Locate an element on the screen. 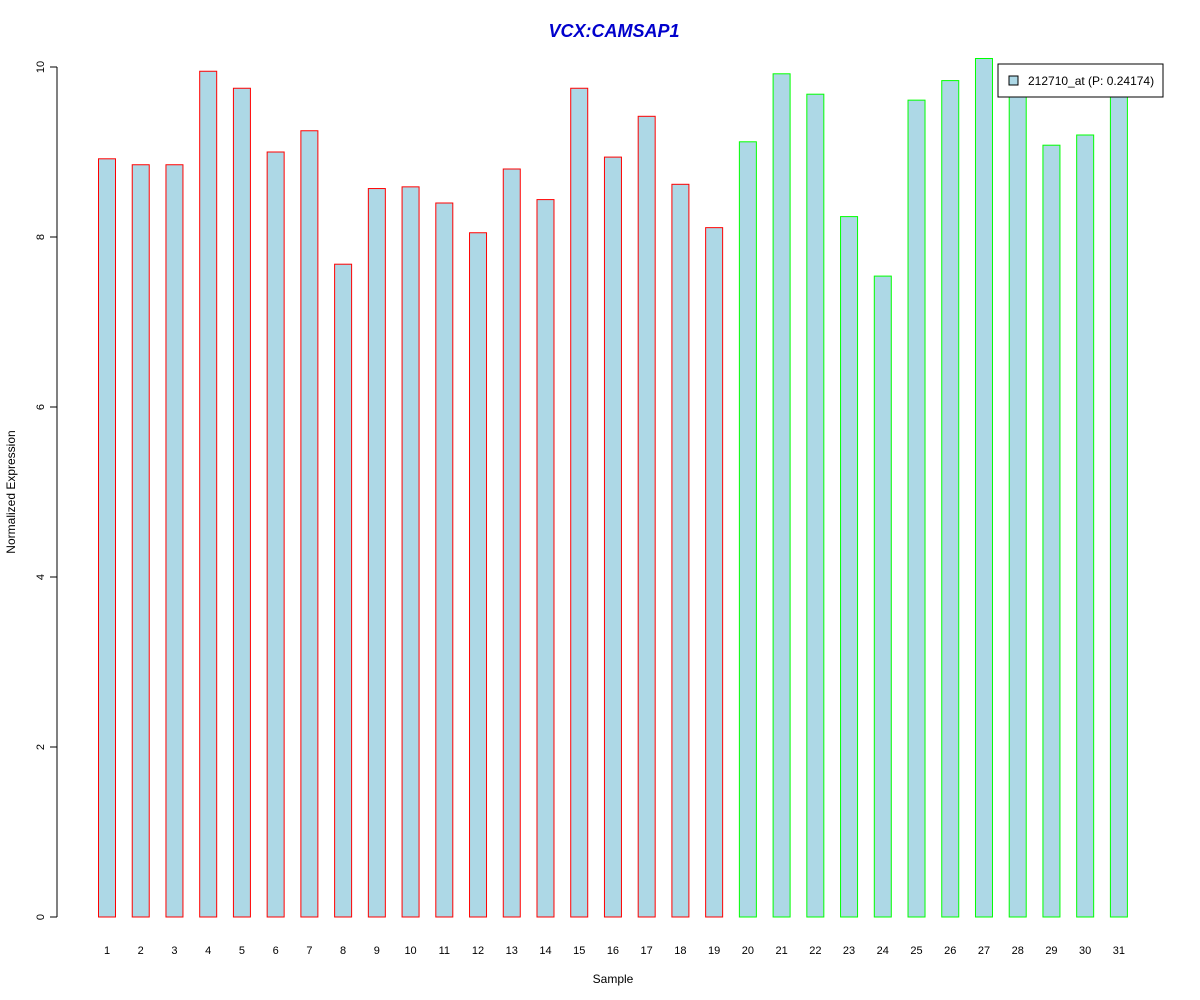 Image resolution: width=1200 pixels, height=1000 pixels. x-tick-label: 15 is located at coordinates (579, 951).